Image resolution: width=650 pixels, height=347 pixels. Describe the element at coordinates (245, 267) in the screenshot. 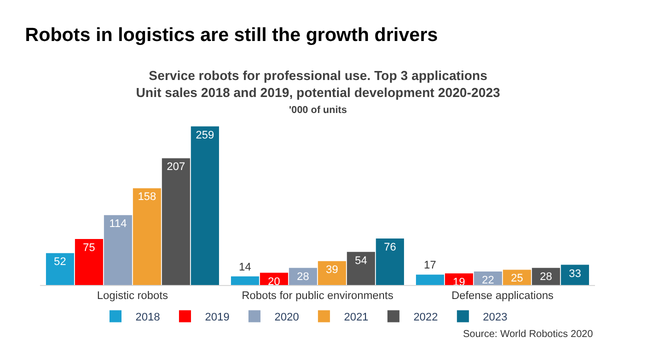

I see `data-label: 14` at that location.